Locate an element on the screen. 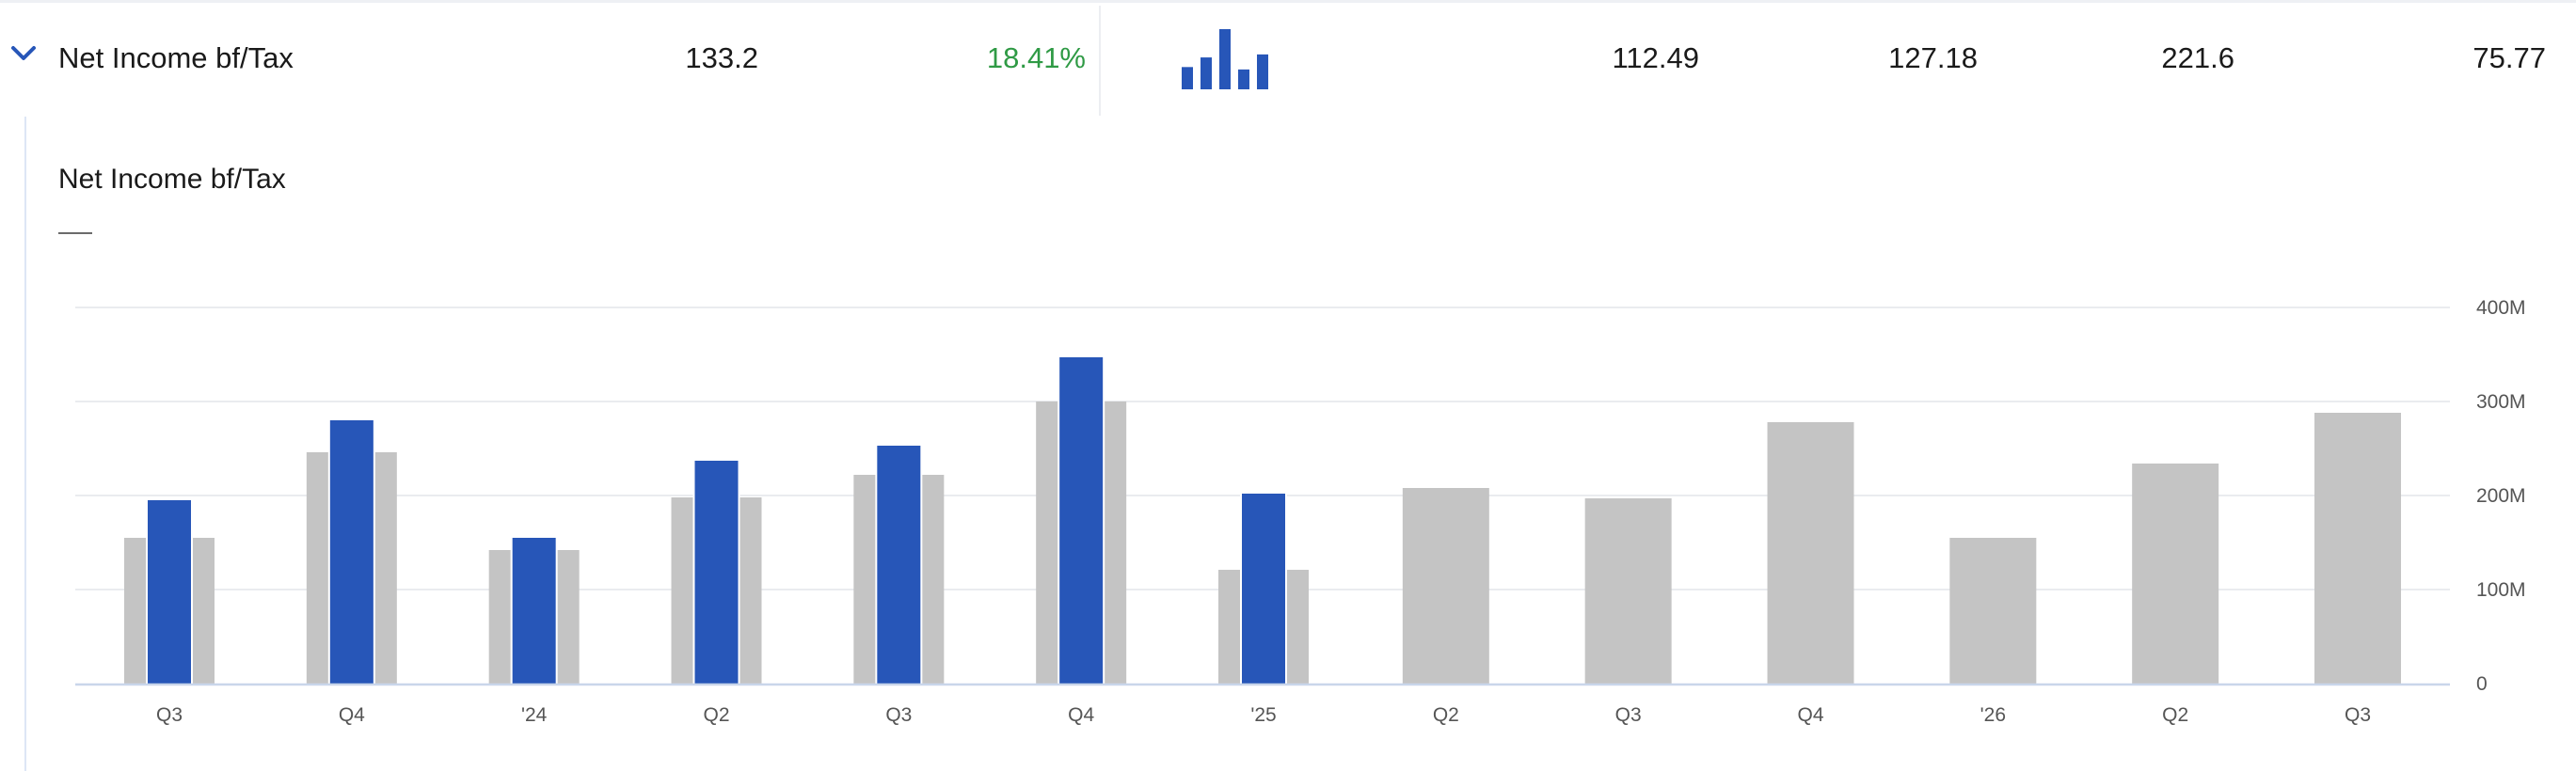 Image resolution: width=2576 pixels, height=771 pixels. panel-left-border is located at coordinates (25, 444).